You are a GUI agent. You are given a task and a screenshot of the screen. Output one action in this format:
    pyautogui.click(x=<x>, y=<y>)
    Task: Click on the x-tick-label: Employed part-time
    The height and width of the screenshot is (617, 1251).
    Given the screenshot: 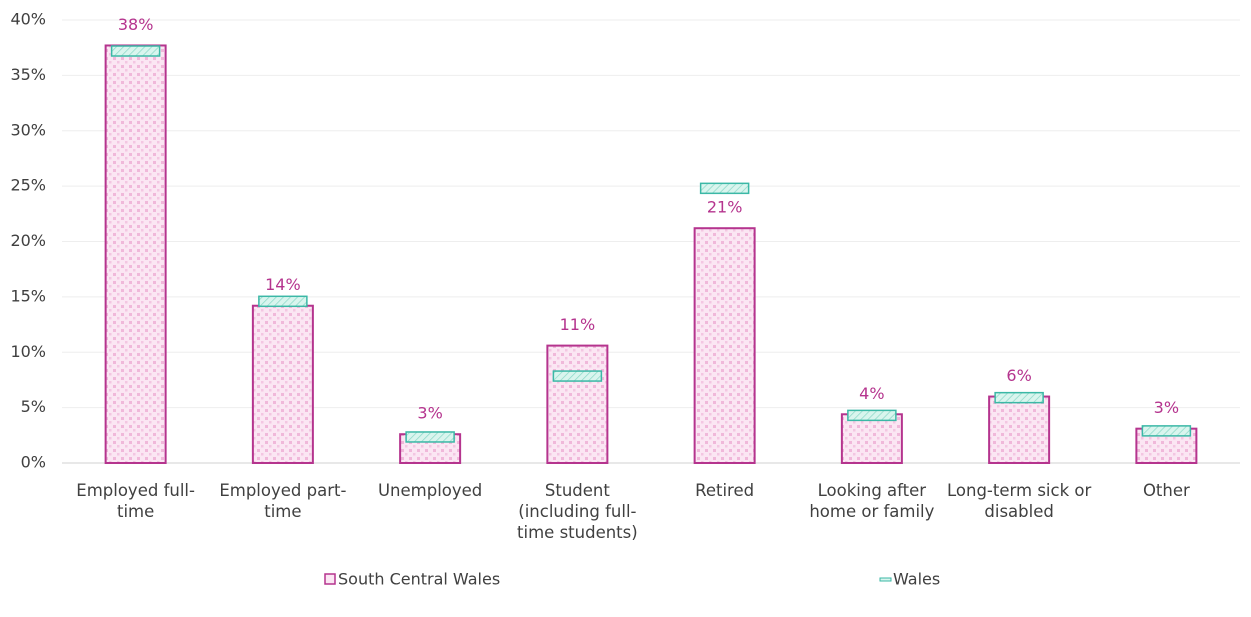 What is the action you would take?
    pyautogui.click(x=283, y=501)
    